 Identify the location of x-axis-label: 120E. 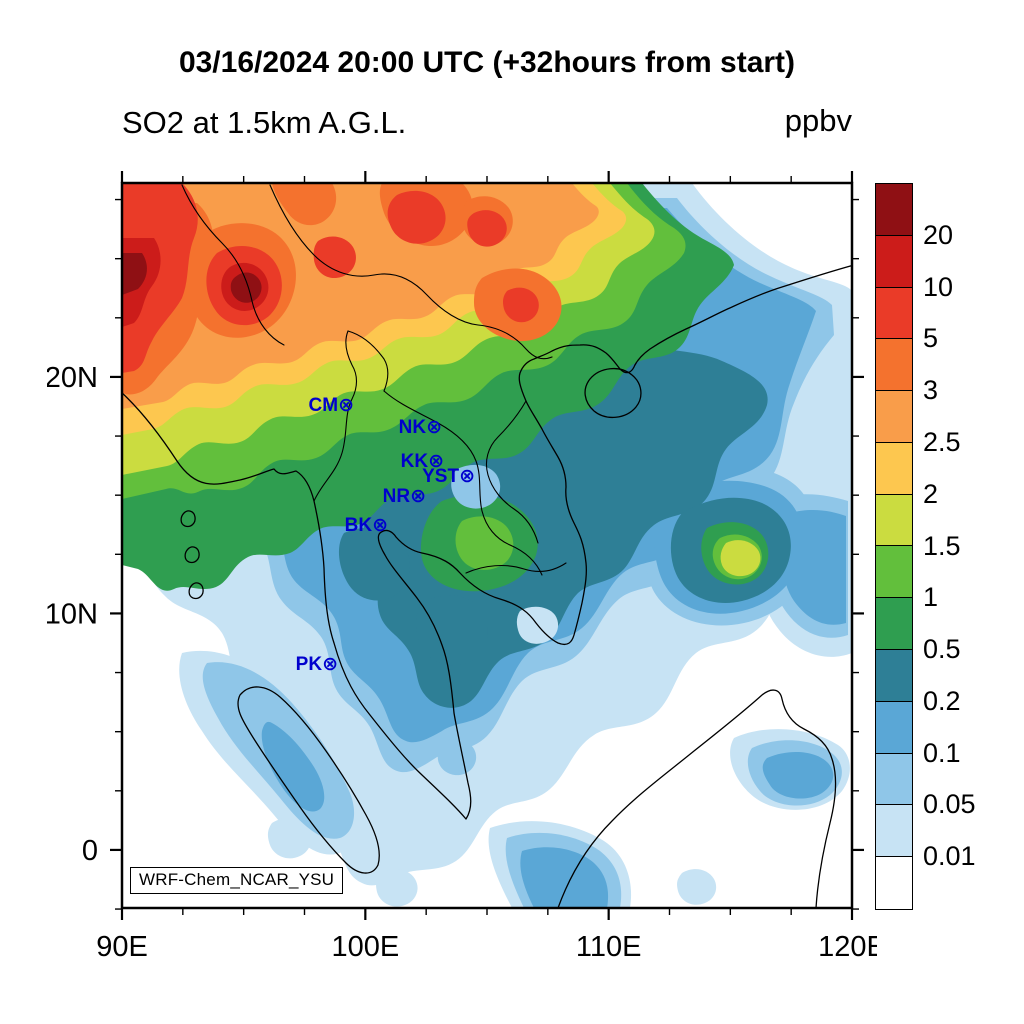
(847, 947).